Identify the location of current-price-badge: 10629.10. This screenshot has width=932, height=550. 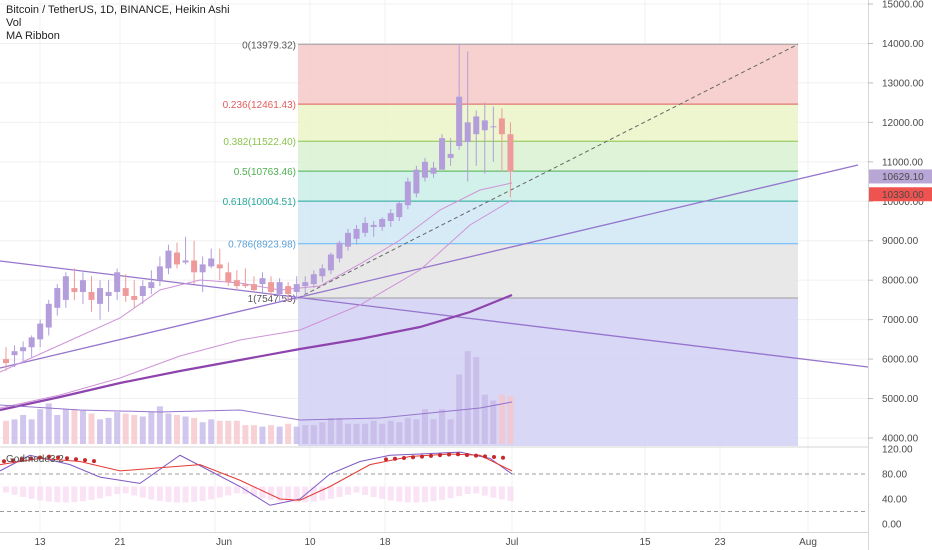
(900, 176).